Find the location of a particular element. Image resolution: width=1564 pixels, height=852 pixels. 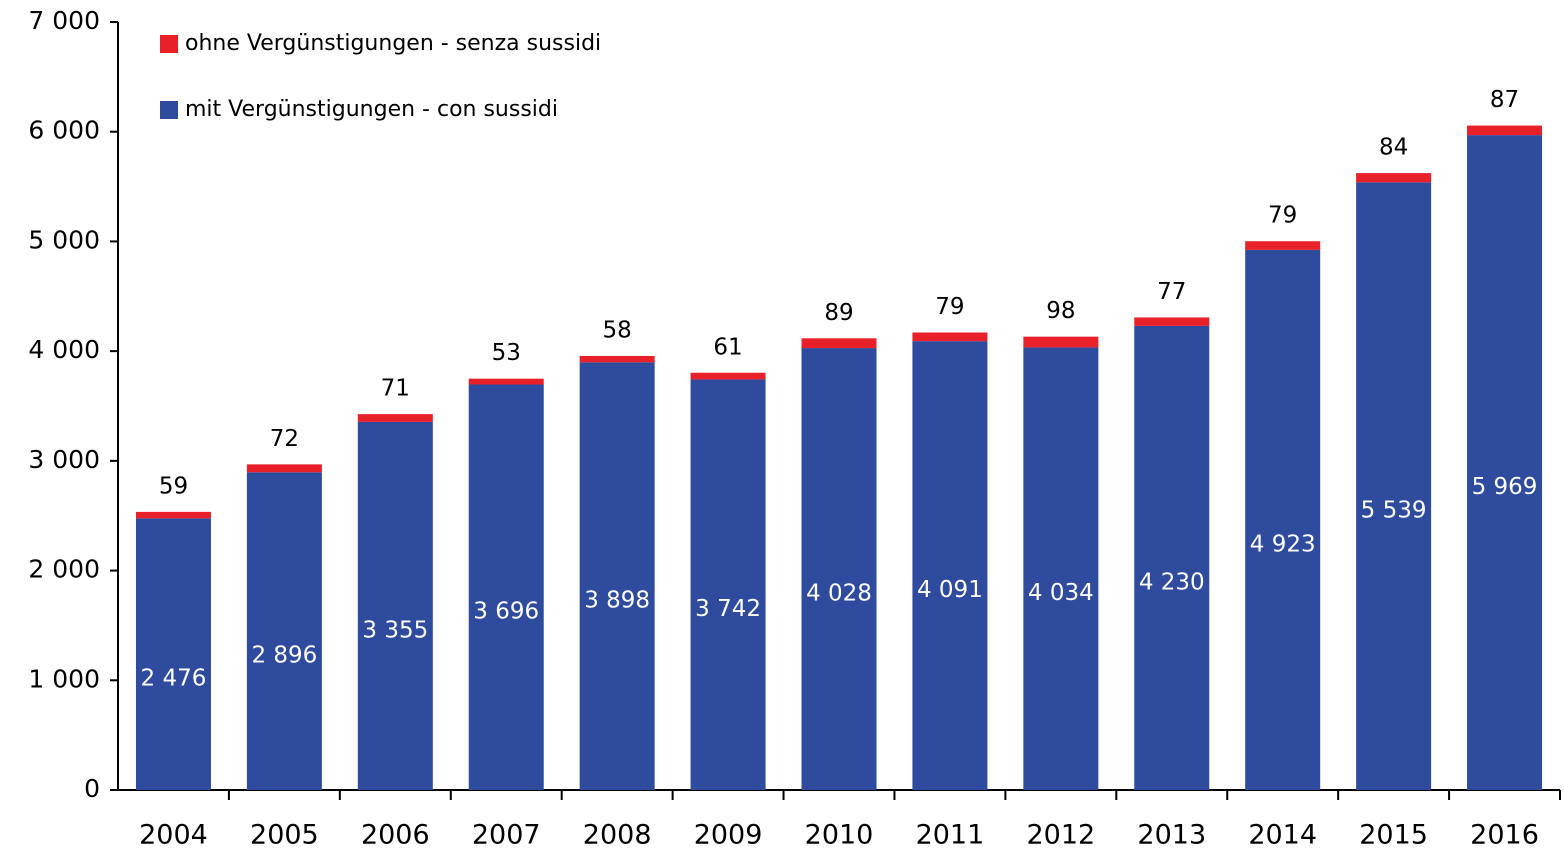

x-tick-label: 2014 is located at coordinates (1282, 835).